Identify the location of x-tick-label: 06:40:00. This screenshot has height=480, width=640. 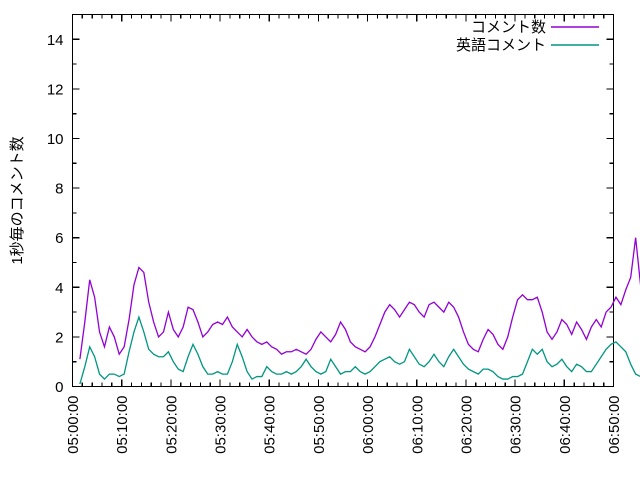
(565, 425).